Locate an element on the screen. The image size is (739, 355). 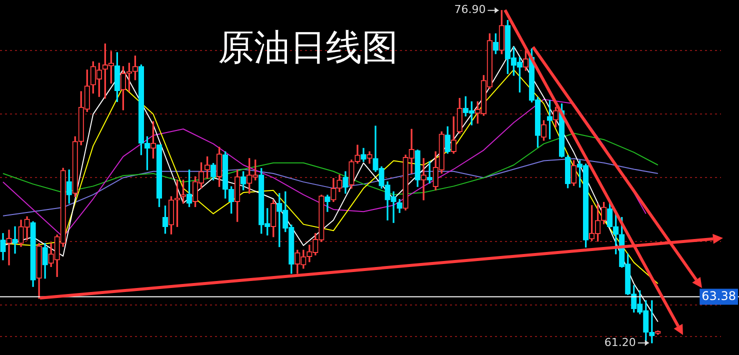
annotation: 76.90 is located at coordinates (470, 9).